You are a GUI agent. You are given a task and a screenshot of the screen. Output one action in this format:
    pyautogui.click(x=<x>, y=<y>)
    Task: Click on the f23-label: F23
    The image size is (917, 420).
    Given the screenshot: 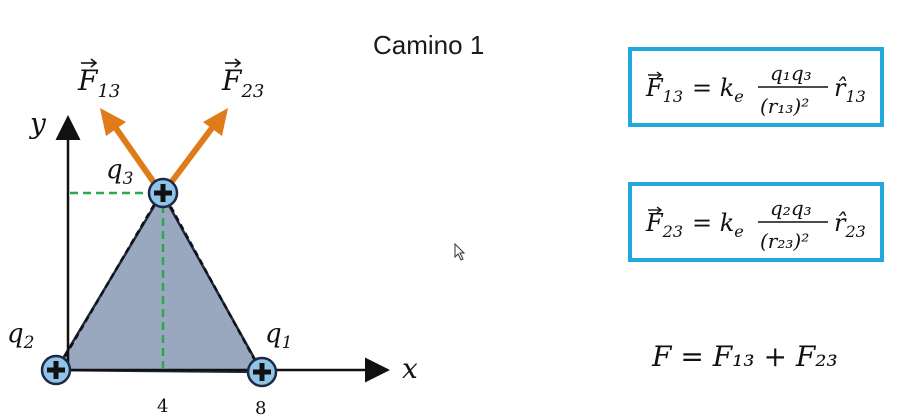 What is the action you would take?
    pyautogui.click(x=242, y=80)
    